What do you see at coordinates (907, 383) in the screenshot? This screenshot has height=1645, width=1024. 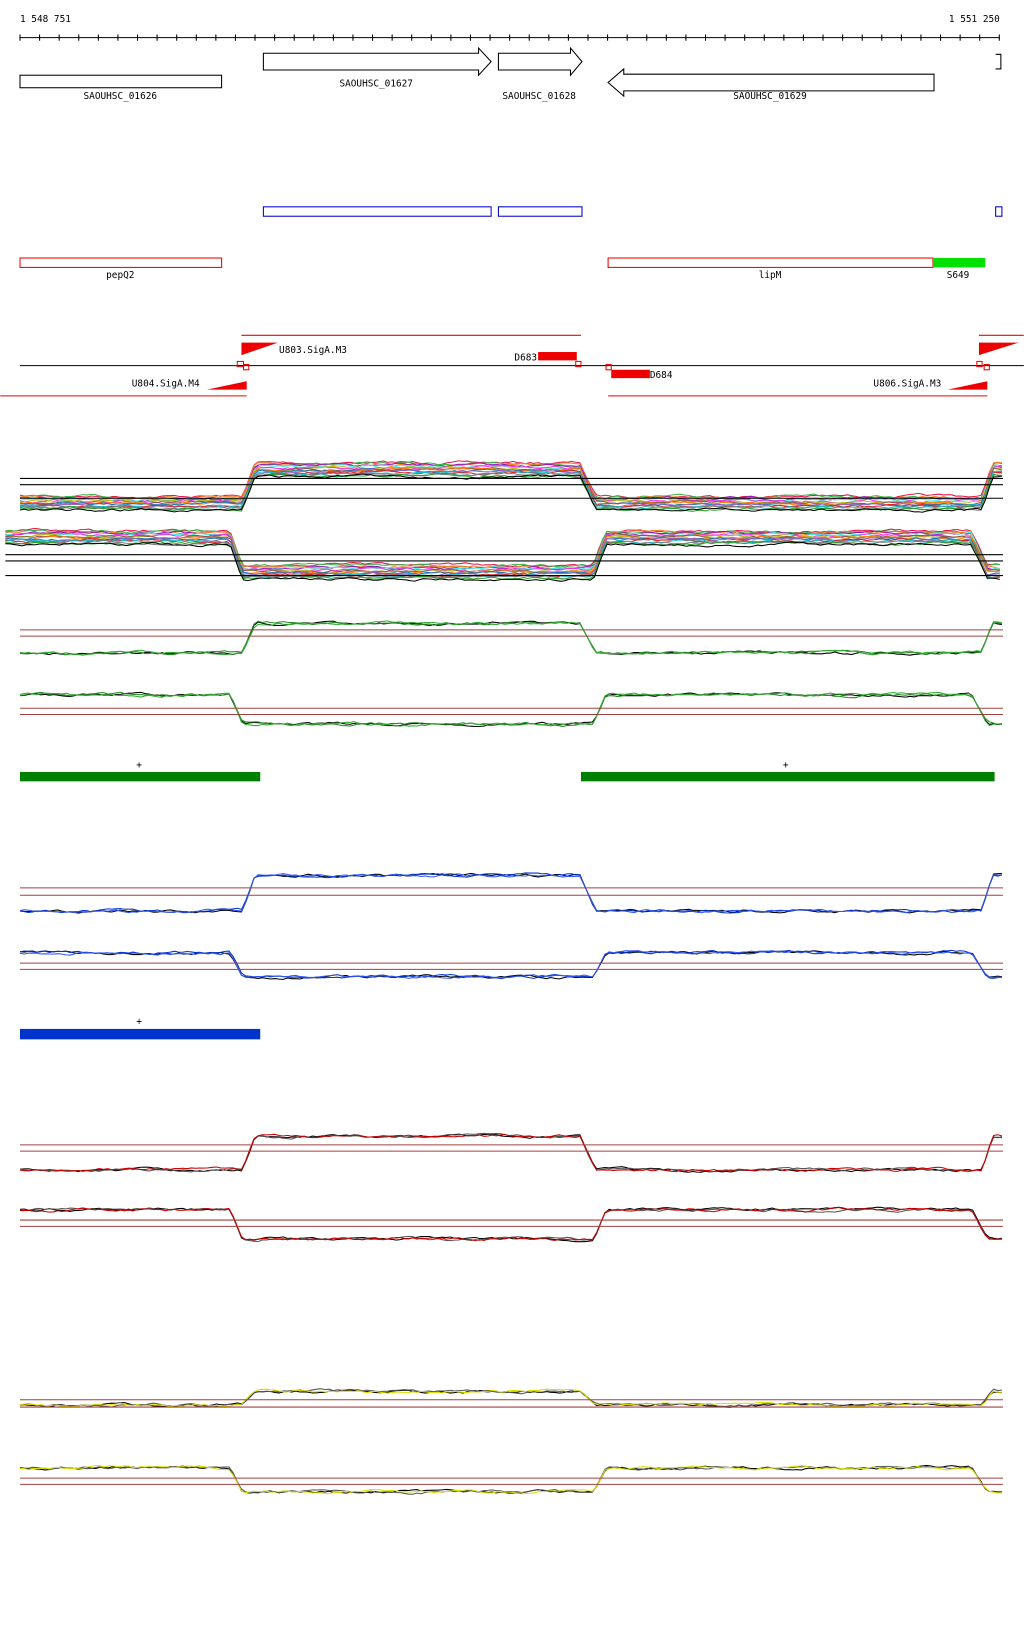 I see `promoter-label: U806.SigA.M3` at bounding box center [907, 383].